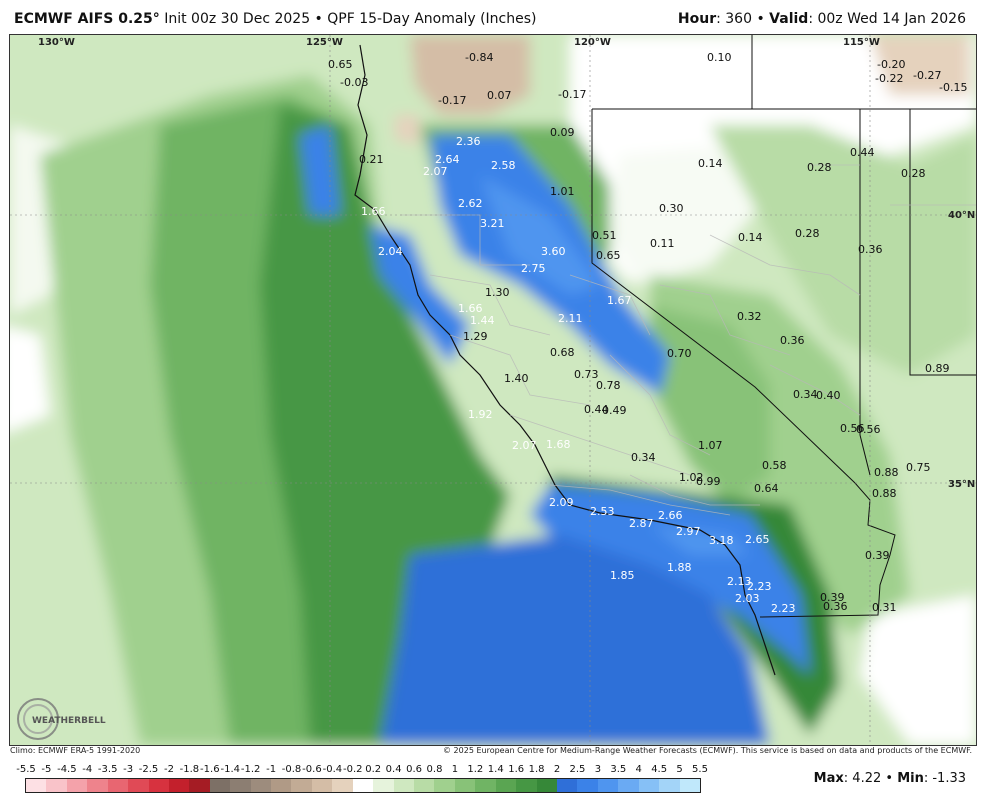  What do you see at coordinates (691, 477) in the screenshot?
I see `anomaly-value: 1.02` at bounding box center [691, 477].